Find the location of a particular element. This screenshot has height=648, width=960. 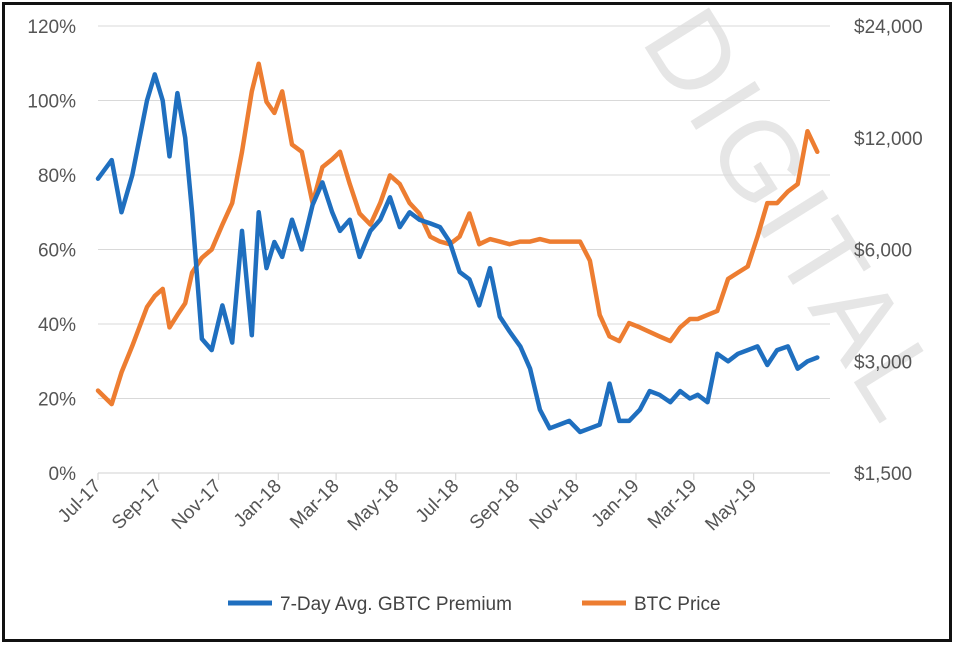

x-tick-label: Nov-18 is located at coordinates (555, 505).